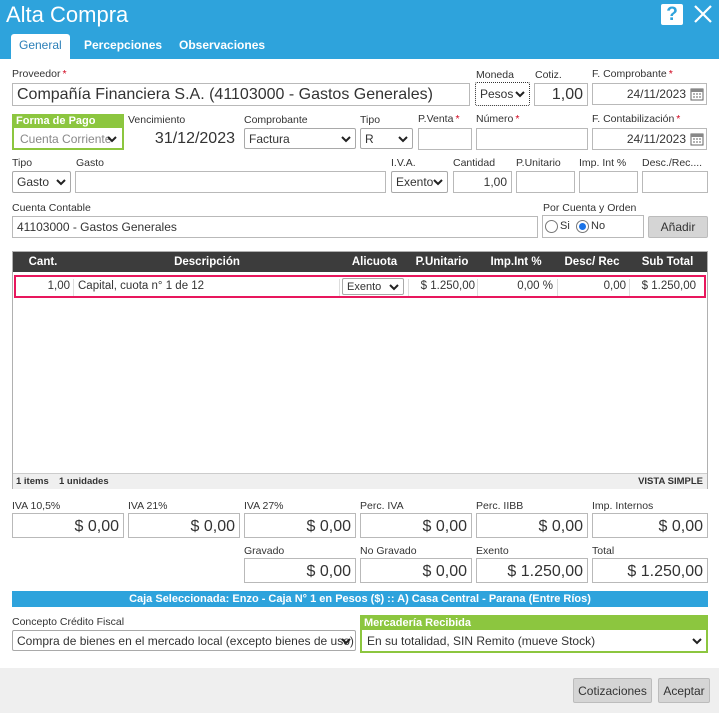  I want to click on comprobante-select: Factura, so click(300, 138).